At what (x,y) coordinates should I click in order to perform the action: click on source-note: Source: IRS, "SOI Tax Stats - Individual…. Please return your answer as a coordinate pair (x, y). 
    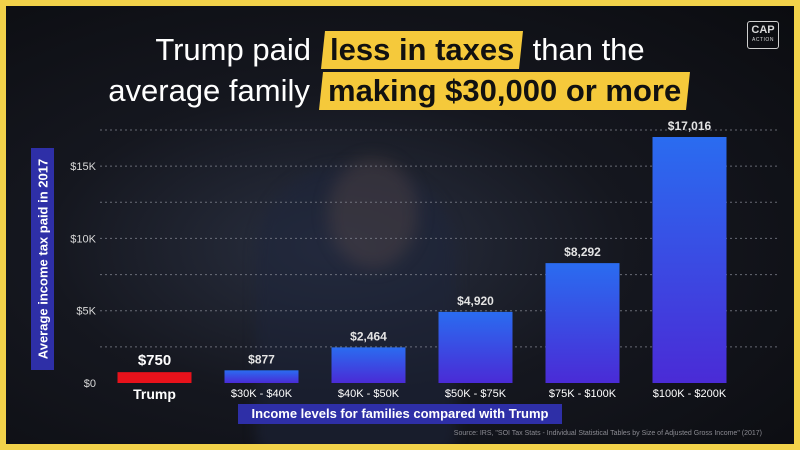
    Looking at the image, I should click on (607, 433).